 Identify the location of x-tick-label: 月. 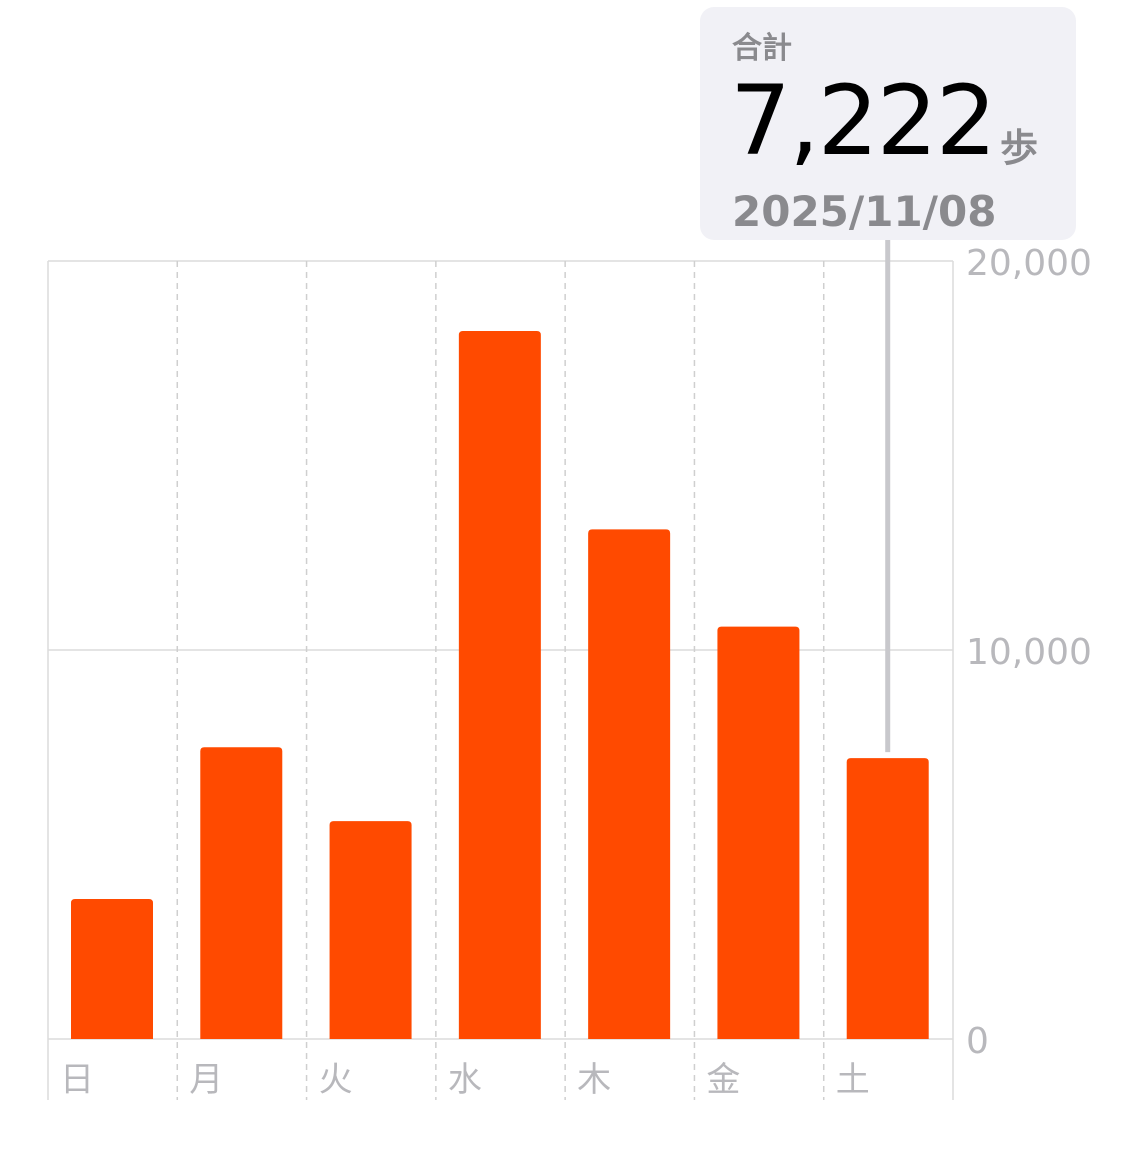
(206, 1080).